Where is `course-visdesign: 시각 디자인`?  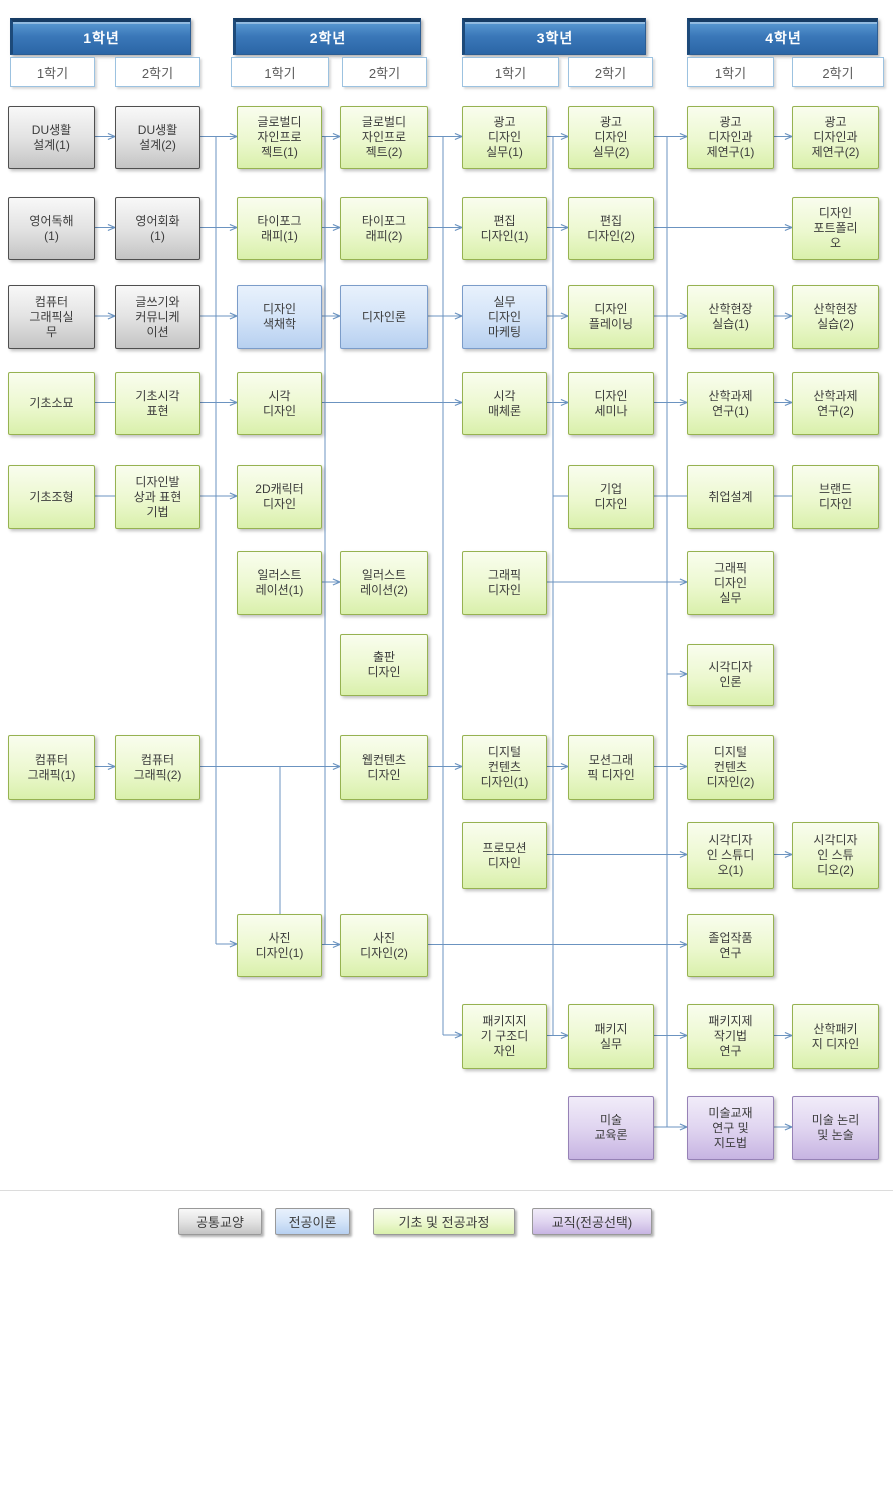 course-visdesign: 시각 디자인 is located at coordinates (279, 403).